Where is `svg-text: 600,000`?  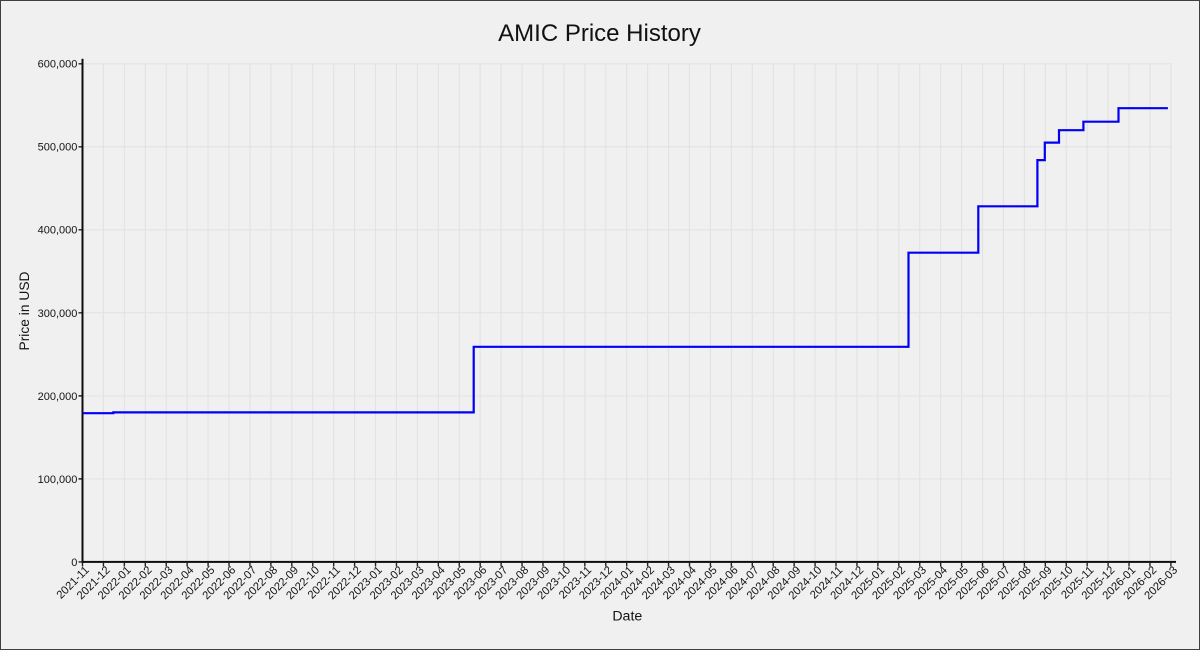
svg-text: 600,000 is located at coordinates (58, 65).